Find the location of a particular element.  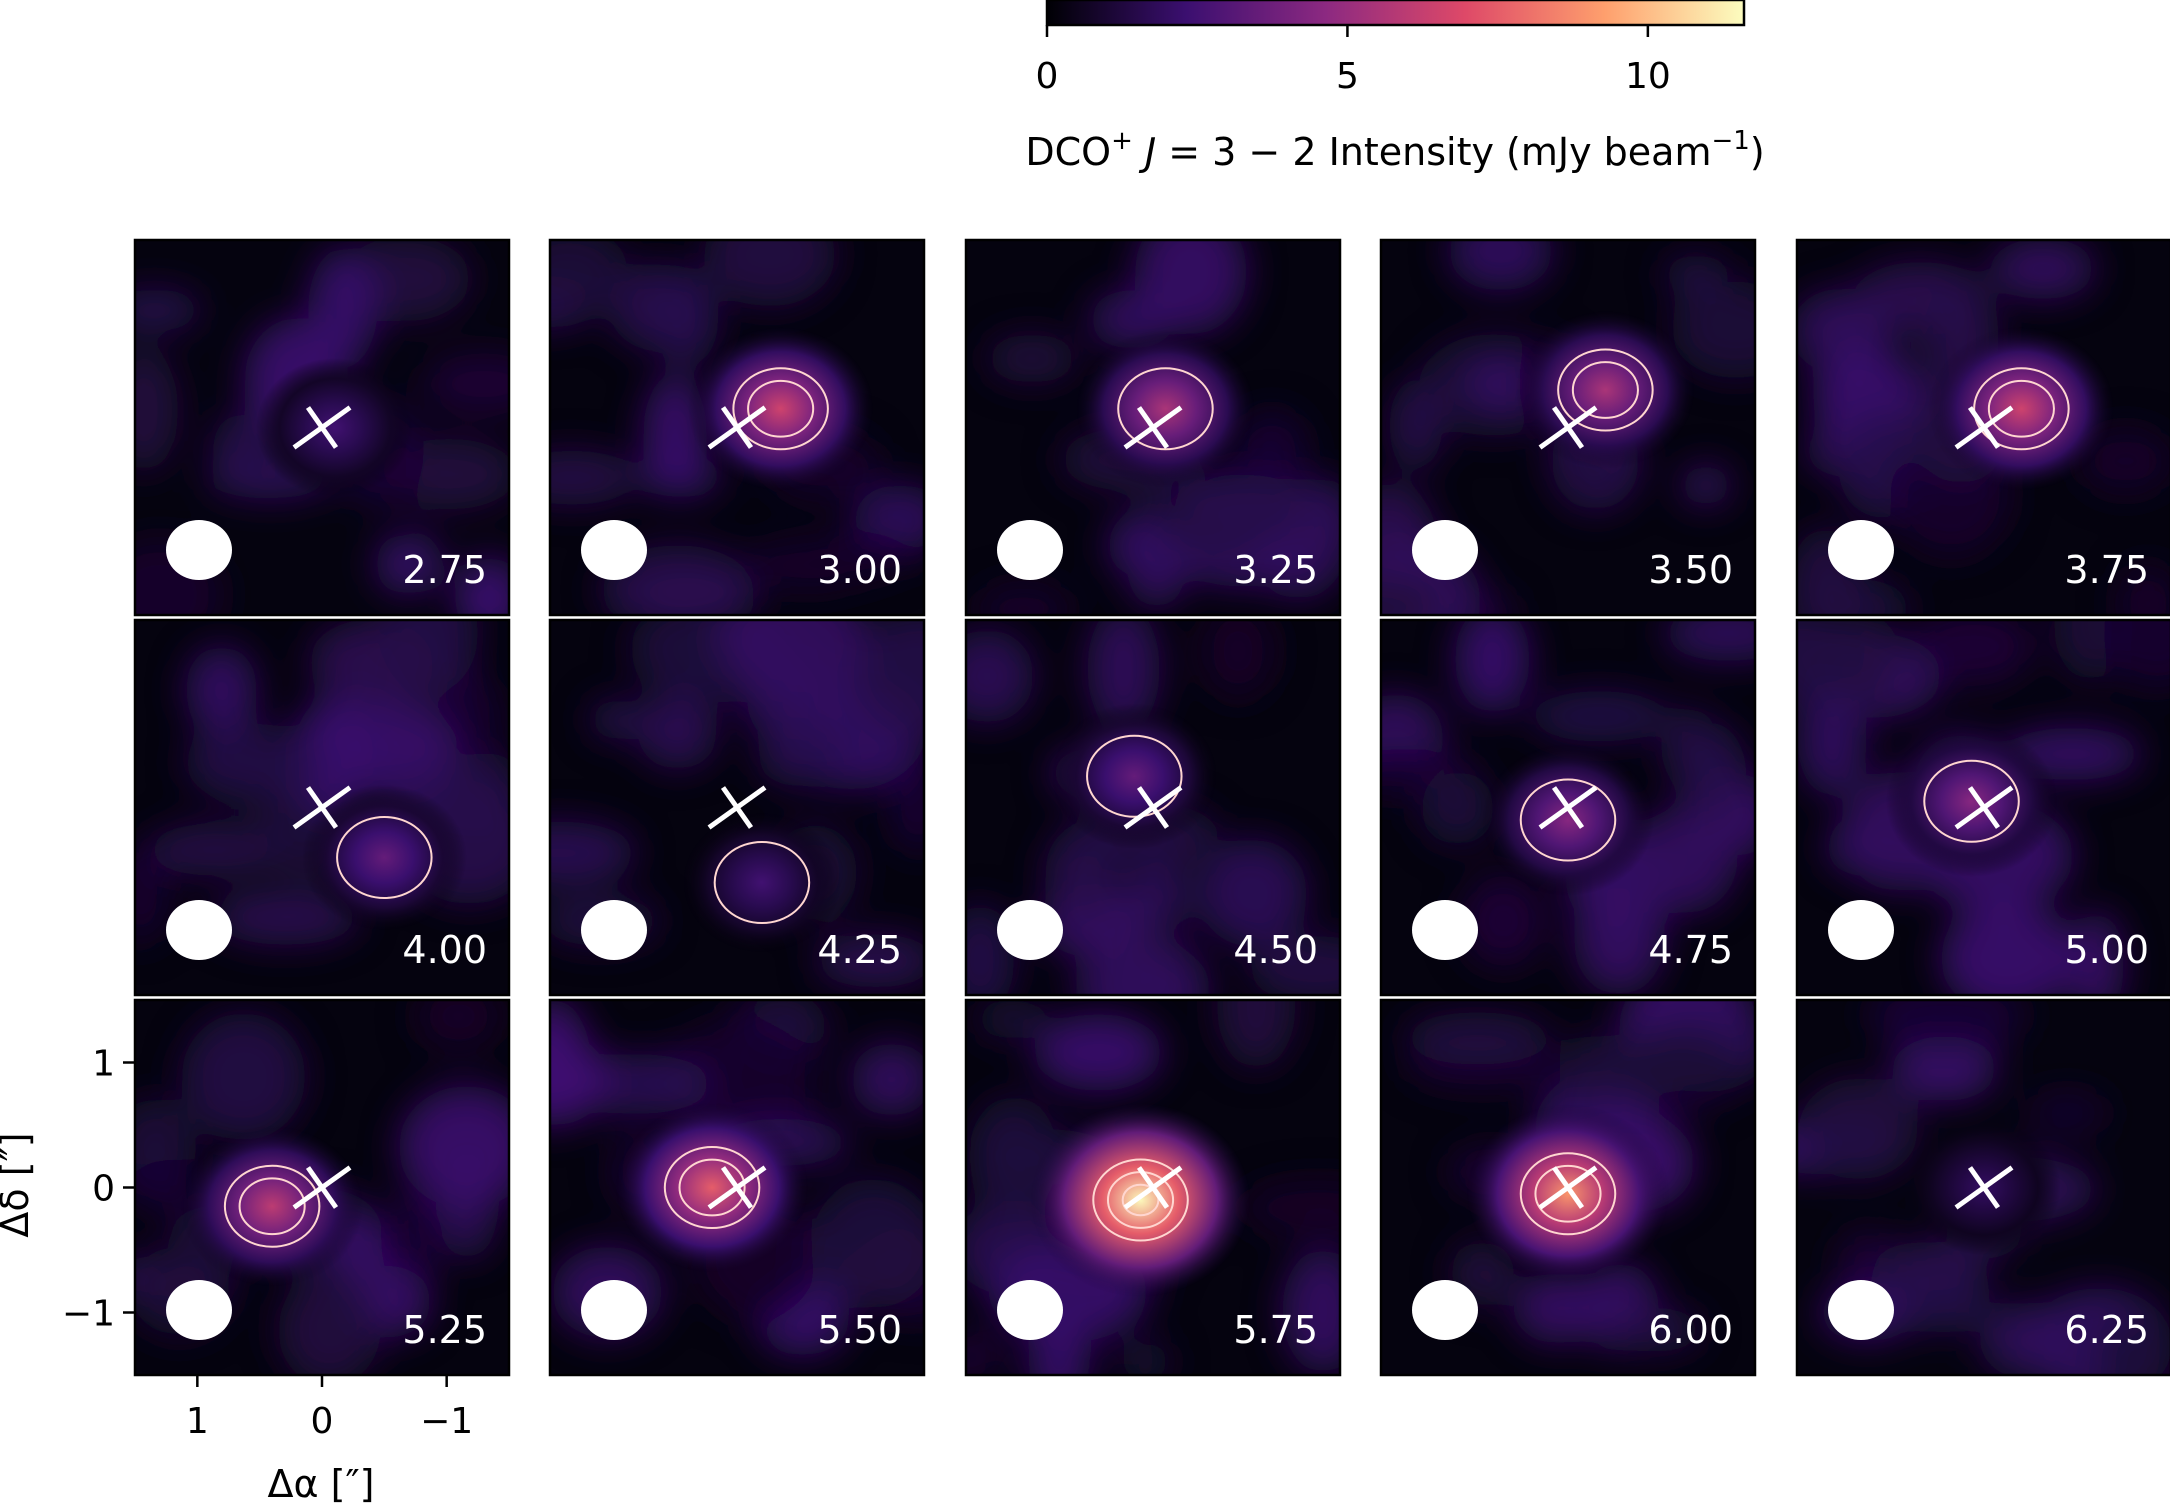

channel-velocity-label: 3.50 is located at coordinates (1690, 570).